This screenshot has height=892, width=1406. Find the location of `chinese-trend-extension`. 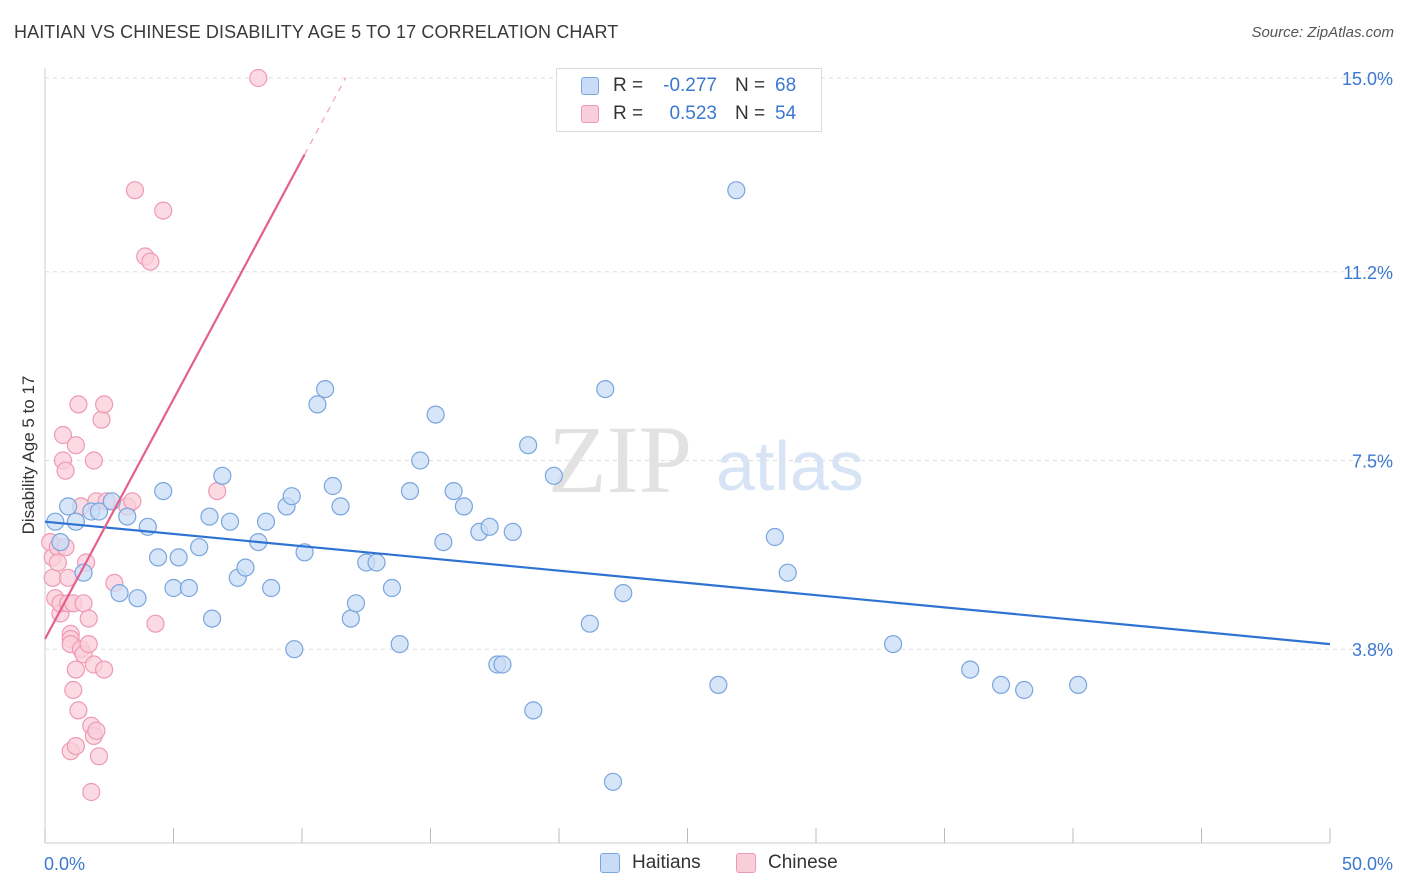

chinese-trend-extension is located at coordinates (325, 116).